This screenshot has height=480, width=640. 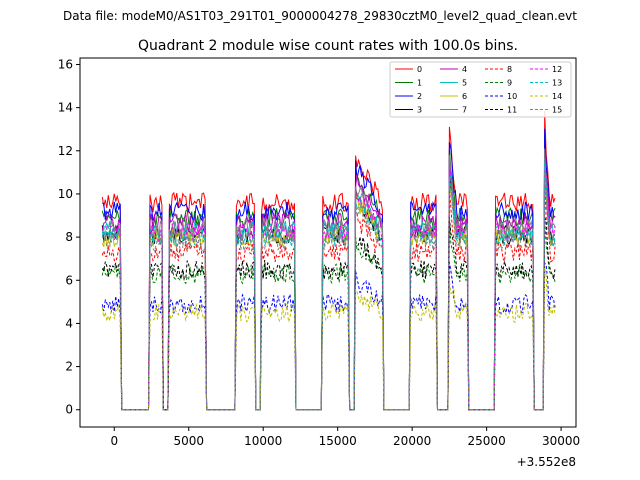 What do you see at coordinates (464, 83) in the screenshot?
I see `legend-label: 5` at bounding box center [464, 83].